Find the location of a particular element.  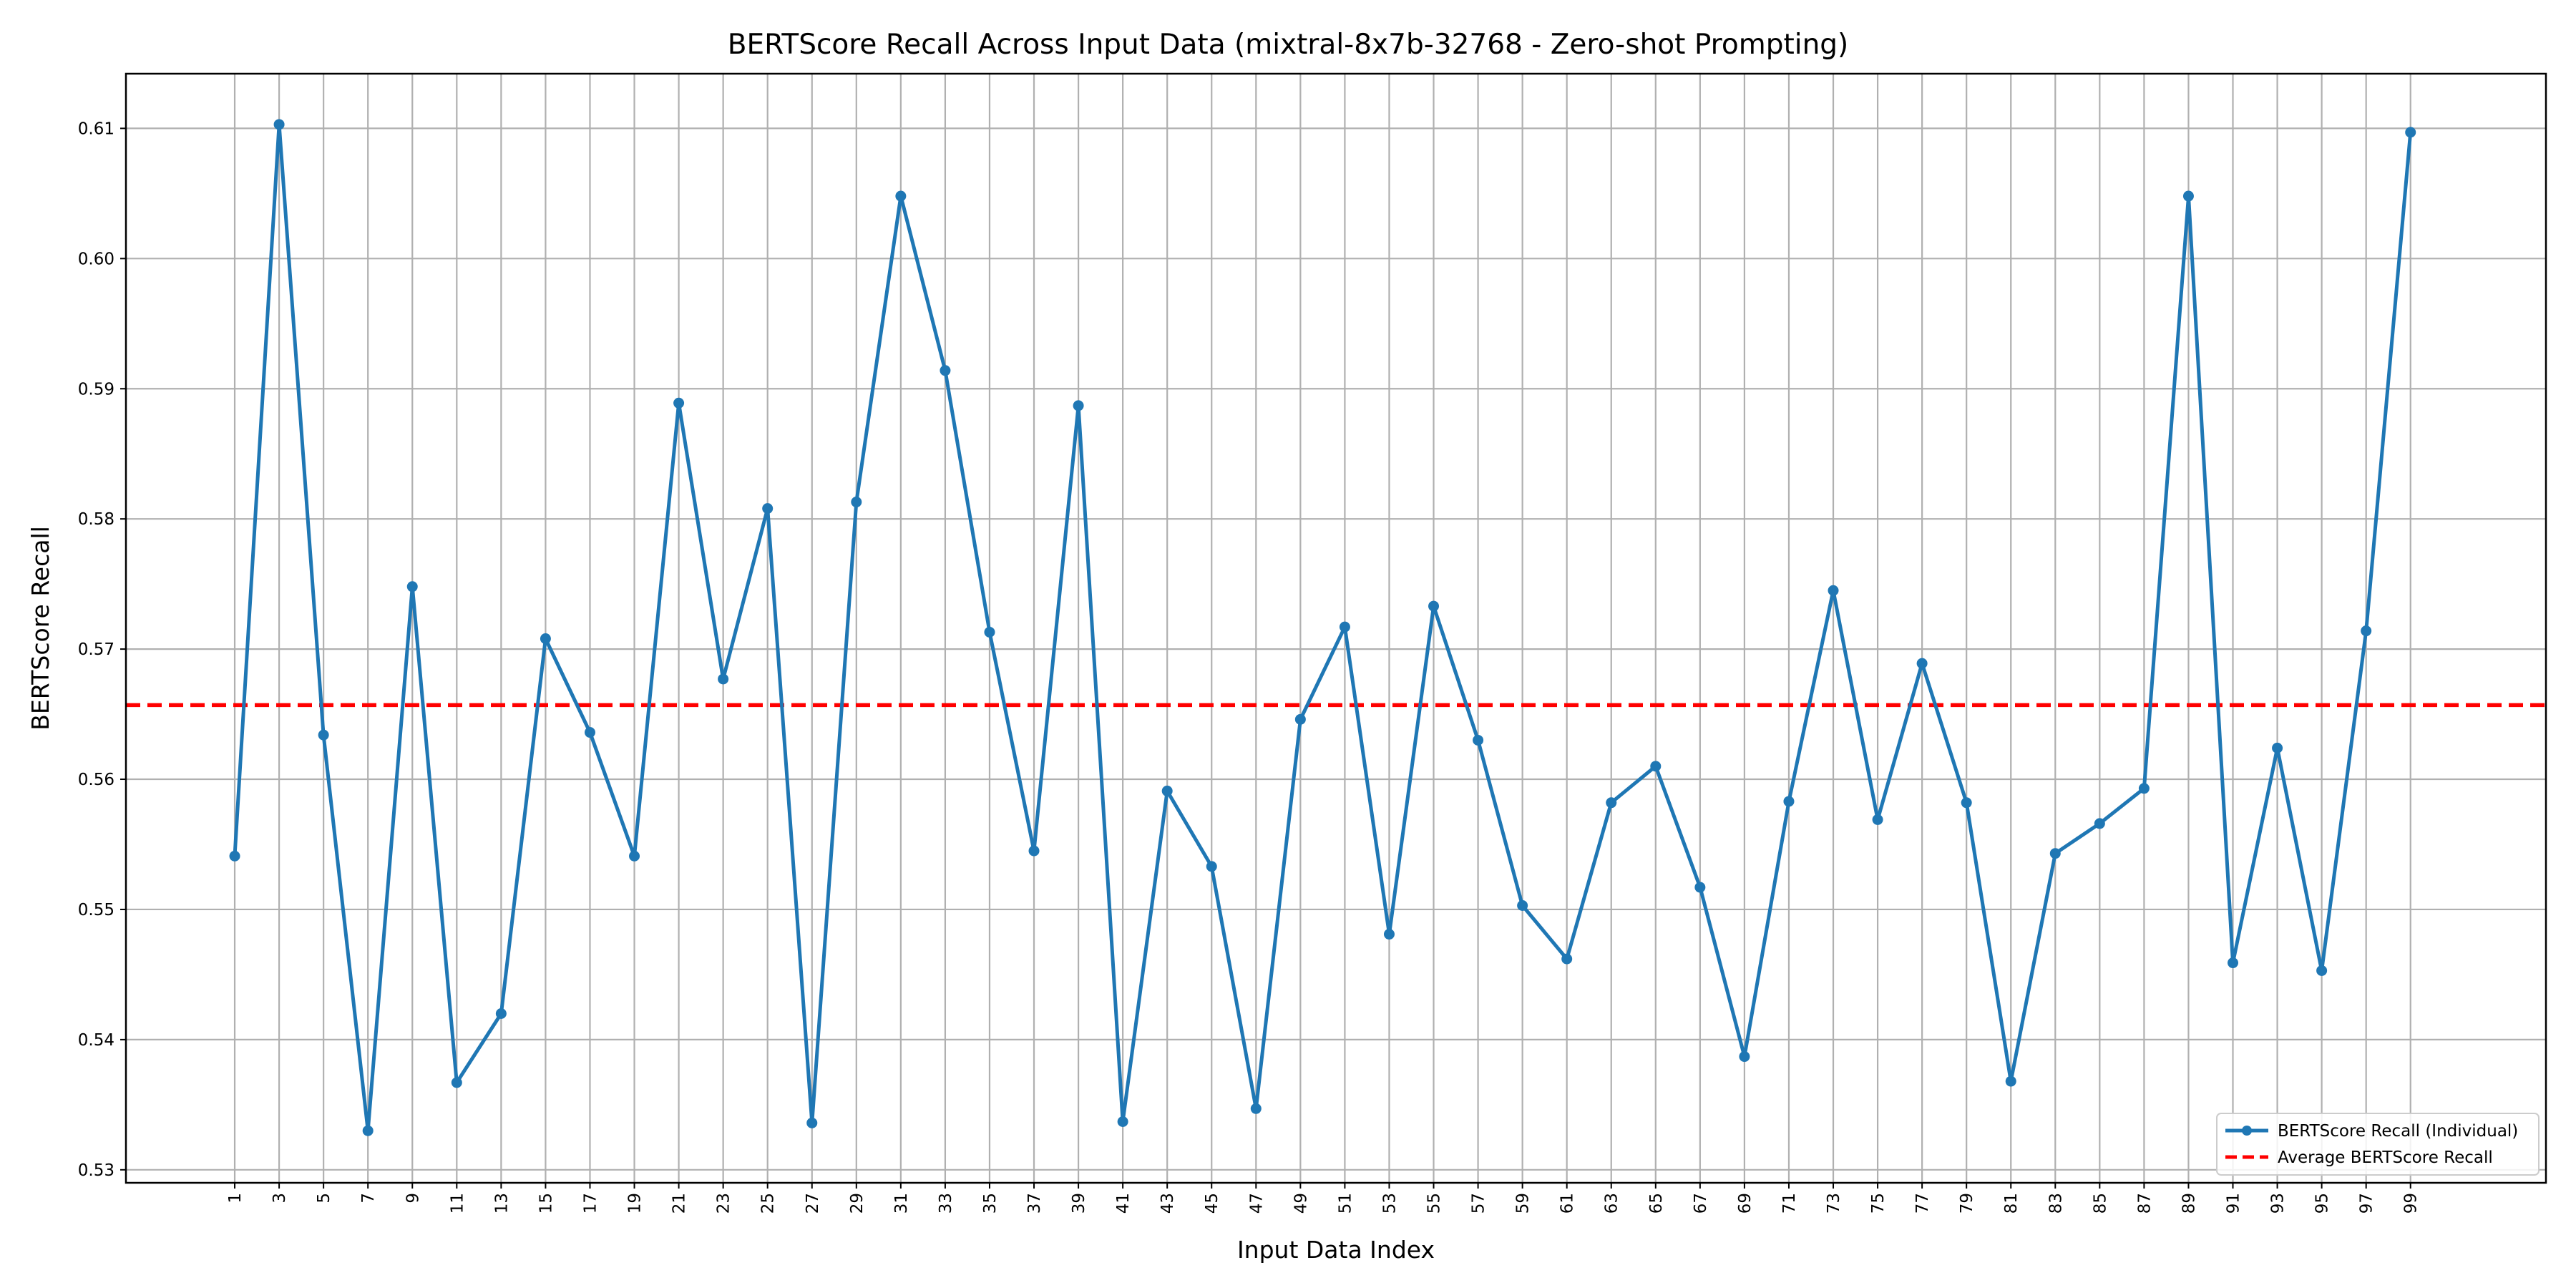

x-tick-label: 69 is located at coordinates (1745, 1203).